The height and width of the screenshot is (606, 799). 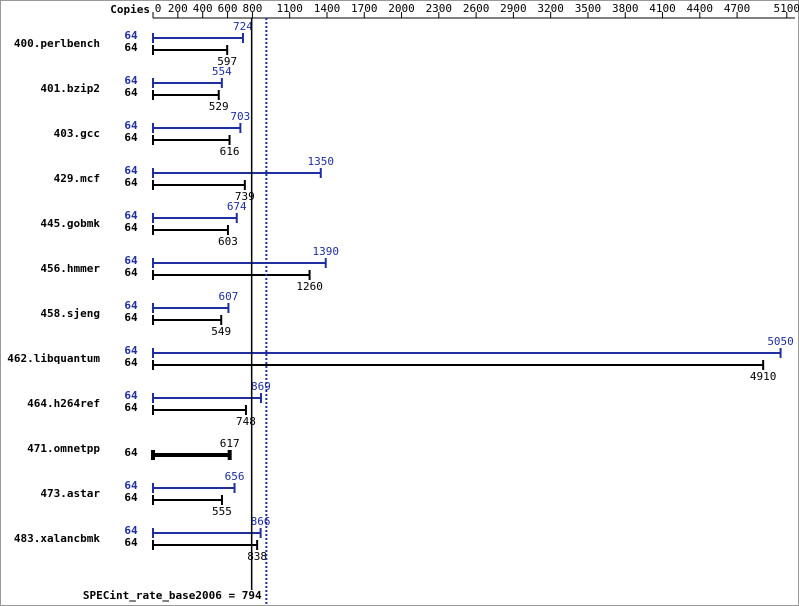 What do you see at coordinates (70, 268) in the screenshot?
I see `category-label: 456.hmmer` at bounding box center [70, 268].